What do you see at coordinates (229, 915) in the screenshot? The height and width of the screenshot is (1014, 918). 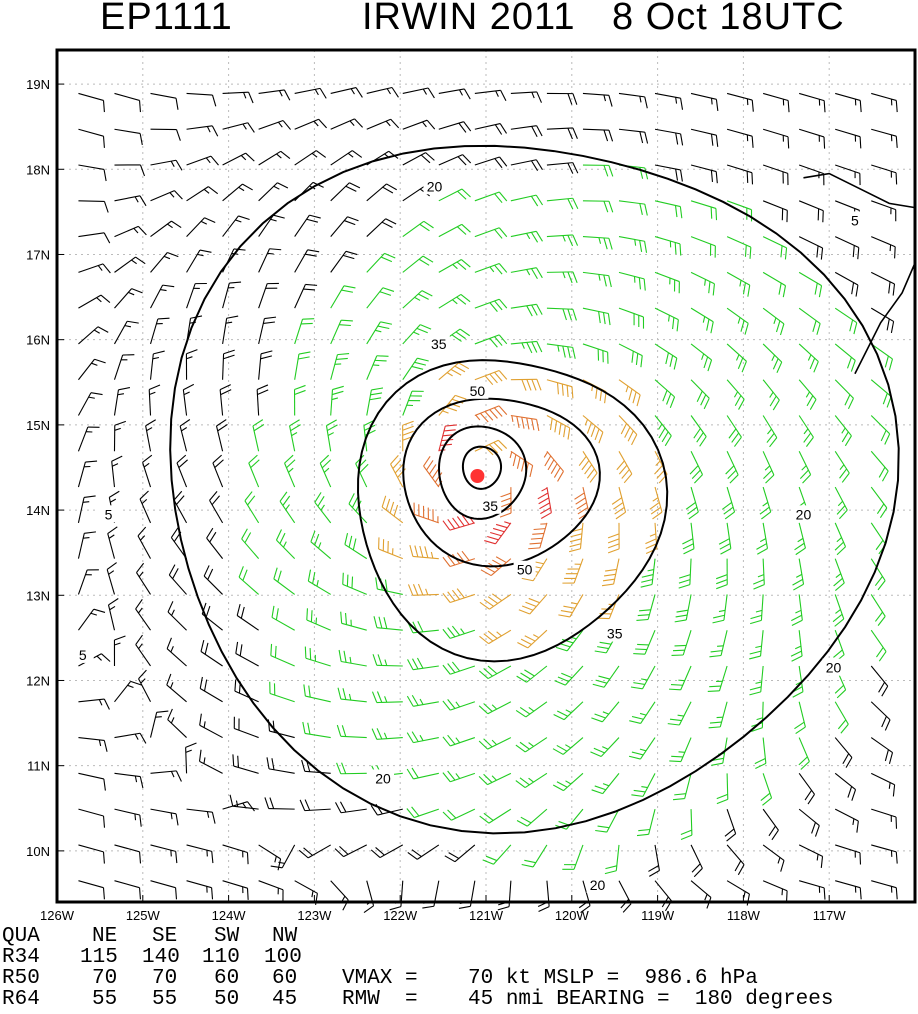 I see `lon-label: 124W` at bounding box center [229, 915].